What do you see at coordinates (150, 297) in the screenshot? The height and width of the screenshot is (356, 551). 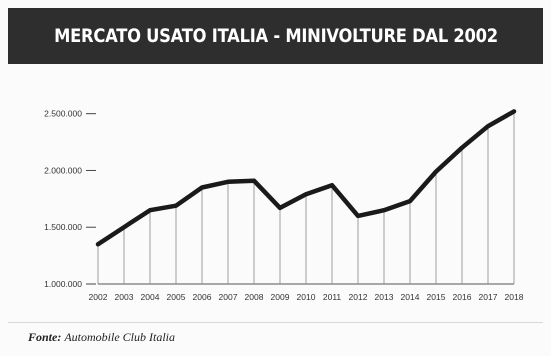 I see `x-tick-label: 2004` at bounding box center [150, 297].